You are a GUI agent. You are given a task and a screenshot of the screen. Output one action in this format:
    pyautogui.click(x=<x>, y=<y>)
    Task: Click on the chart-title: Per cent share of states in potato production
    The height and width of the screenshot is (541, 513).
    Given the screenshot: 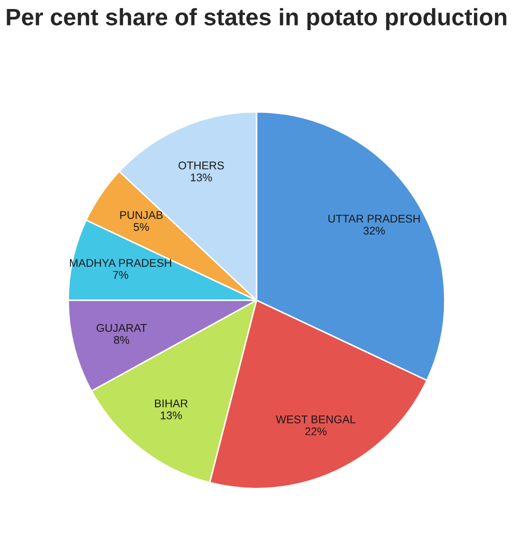 What is the action you would take?
    pyautogui.click(x=256, y=19)
    